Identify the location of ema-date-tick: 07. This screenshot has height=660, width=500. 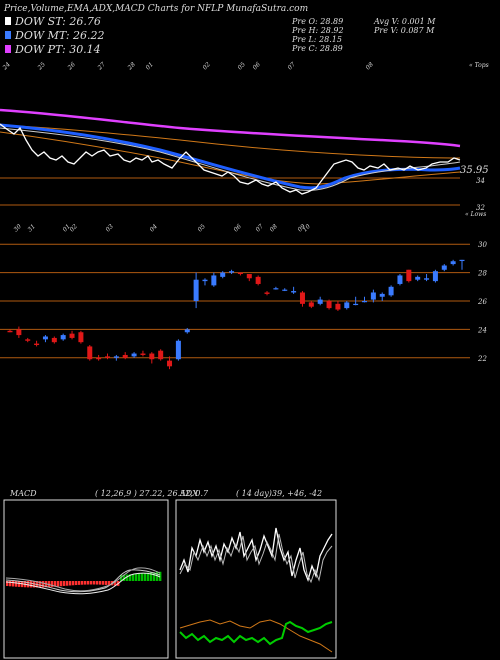
(291, 66).